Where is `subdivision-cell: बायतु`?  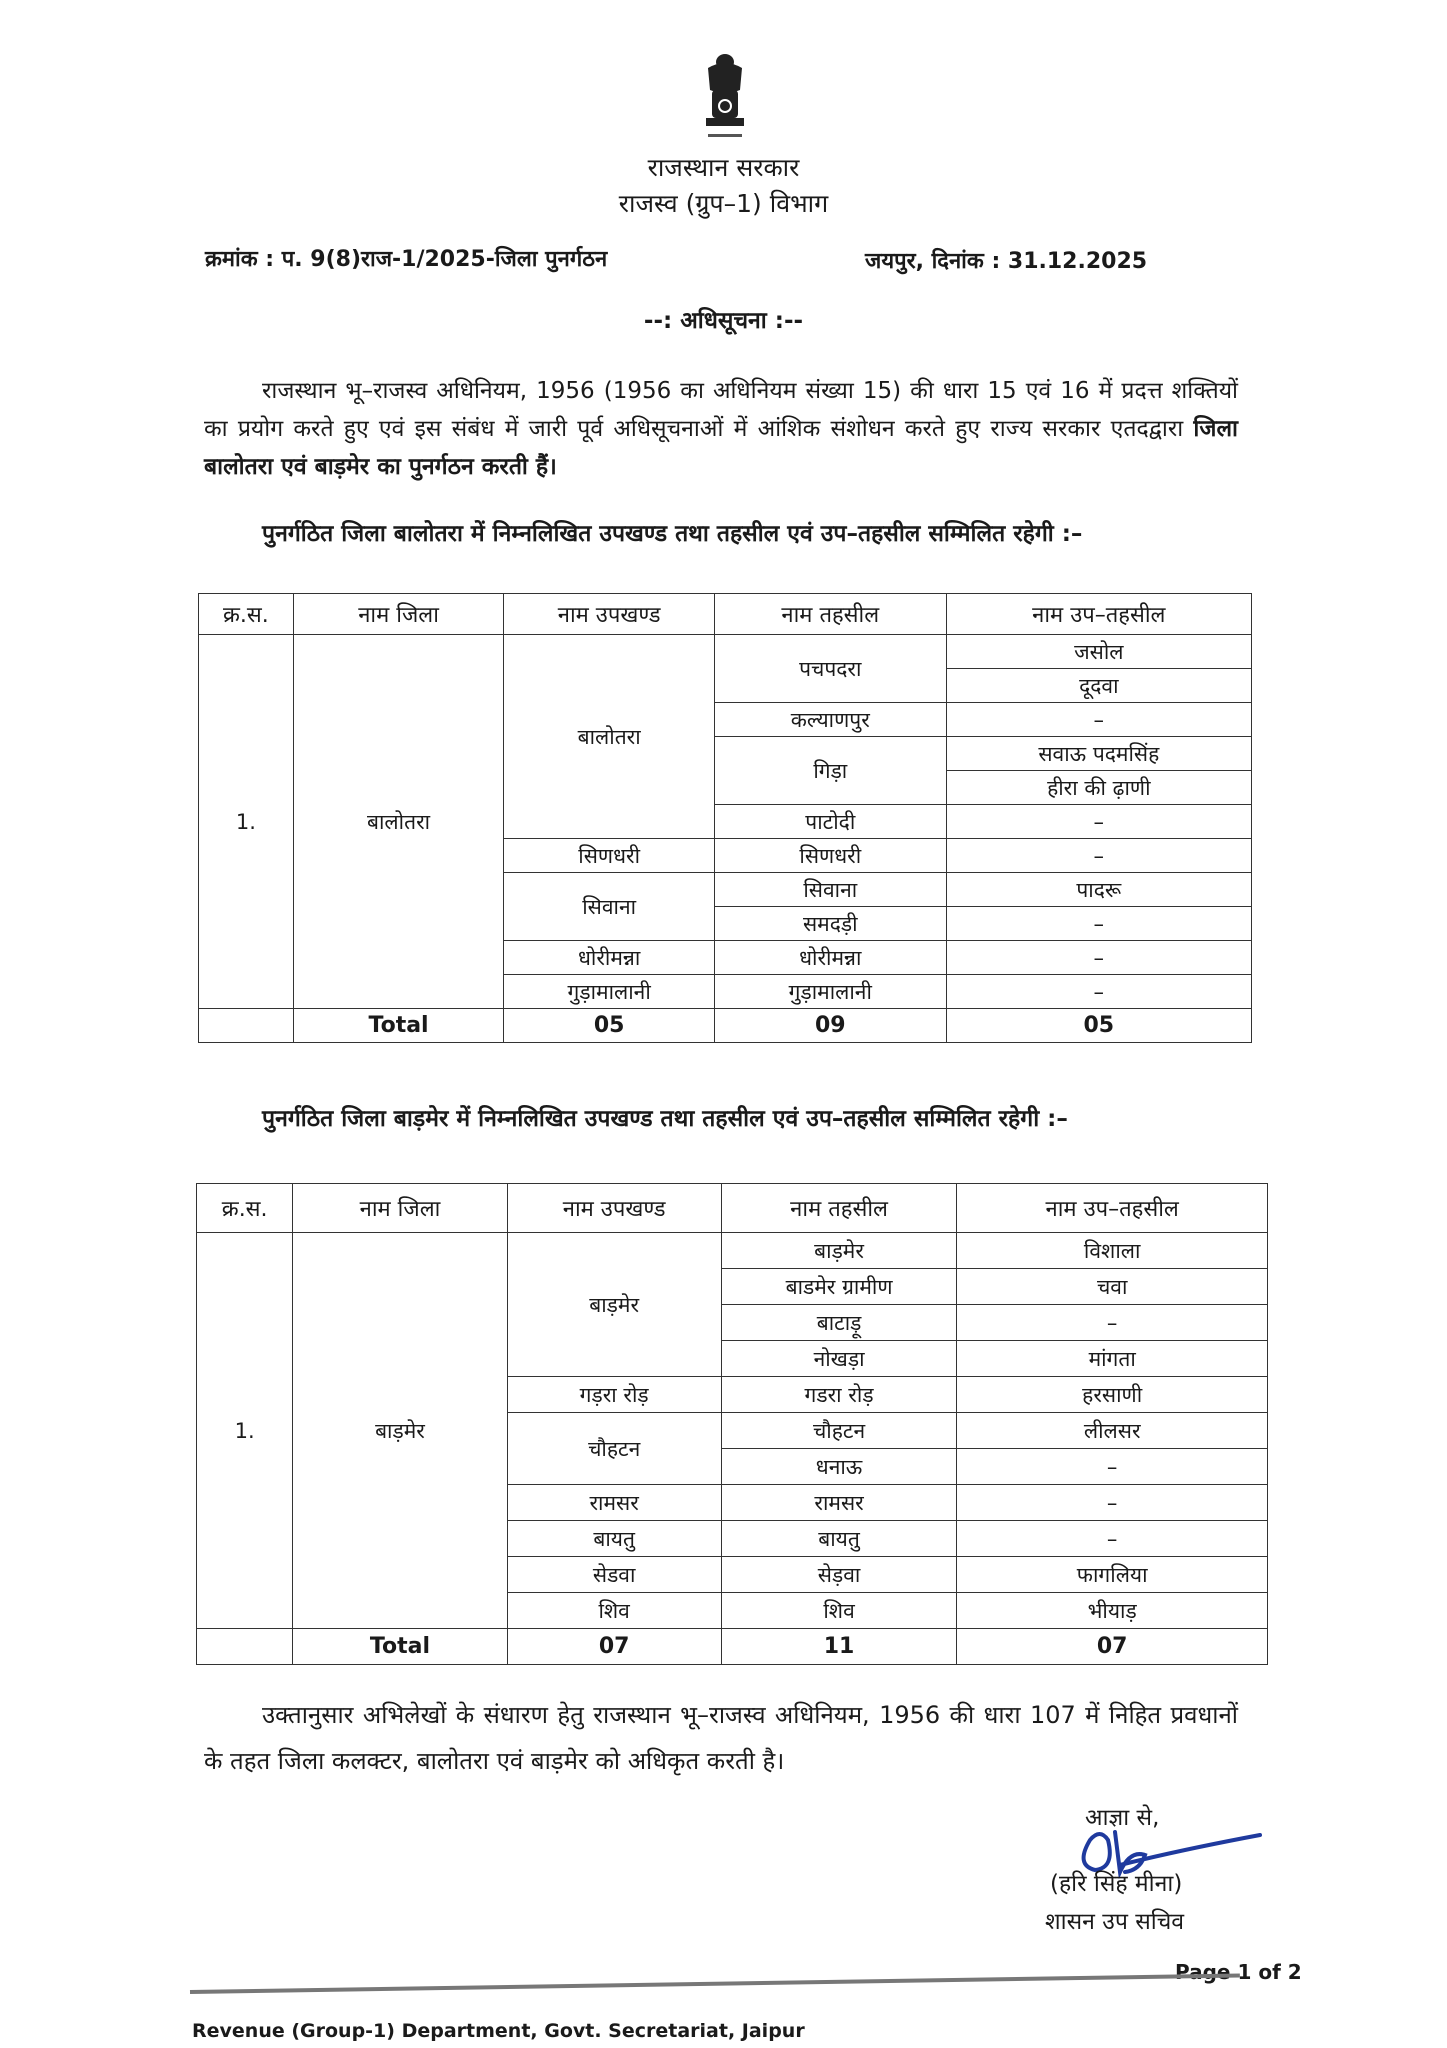 subdivision-cell: बायतु is located at coordinates (614, 1538).